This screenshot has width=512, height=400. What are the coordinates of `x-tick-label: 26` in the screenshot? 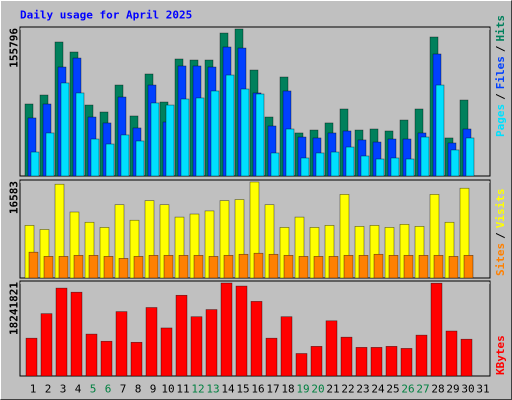 It's located at (407, 389).